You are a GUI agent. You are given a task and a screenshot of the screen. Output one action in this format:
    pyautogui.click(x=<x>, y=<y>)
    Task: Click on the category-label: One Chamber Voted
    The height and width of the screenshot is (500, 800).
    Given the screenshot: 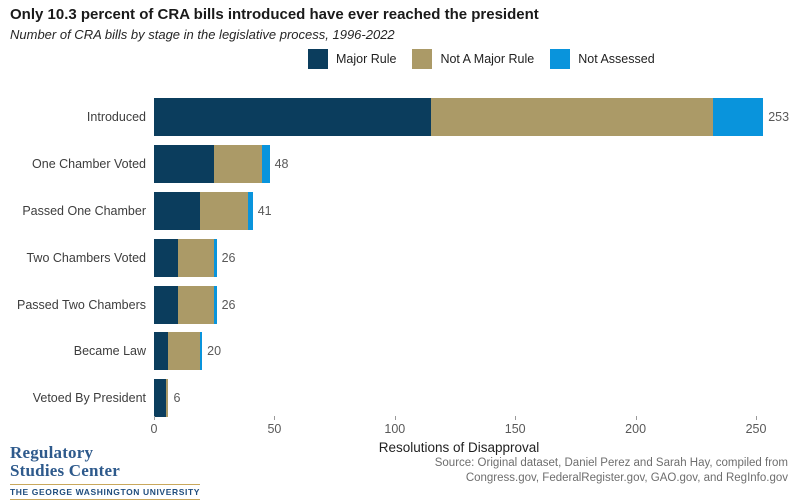 What is the action you would take?
    pyautogui.click(x=89, y=164)
    